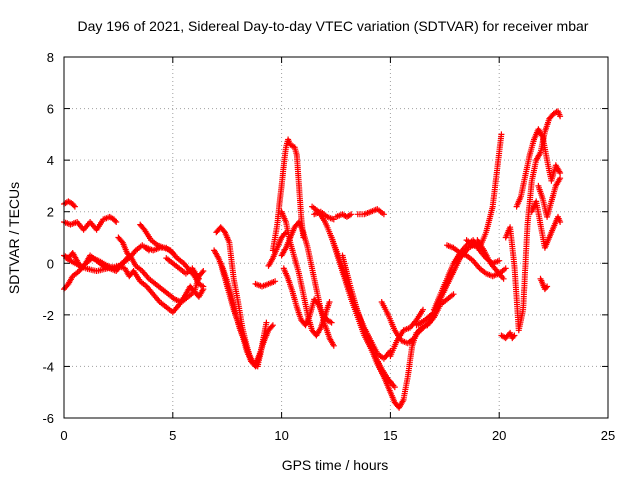 This screenshot has width=640, height=480. I want to click on y-tick-label: 0, so click(50, 263).